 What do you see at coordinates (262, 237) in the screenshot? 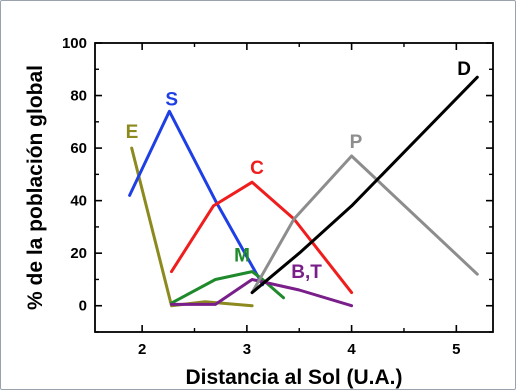
I see `series-line-c` at bounding box center [262, 237].